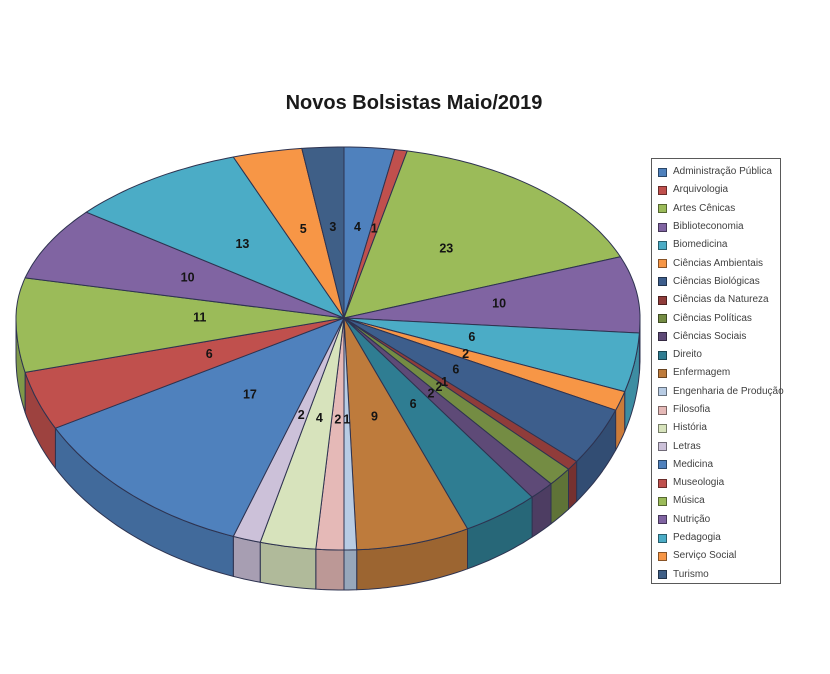 Image resolution: width=830 pixels, height=674 pixels. What do you see at coordinates (716, 410) in the screenshot?
I see `legend-item: Filosofia` at bounding box center [716, 410].